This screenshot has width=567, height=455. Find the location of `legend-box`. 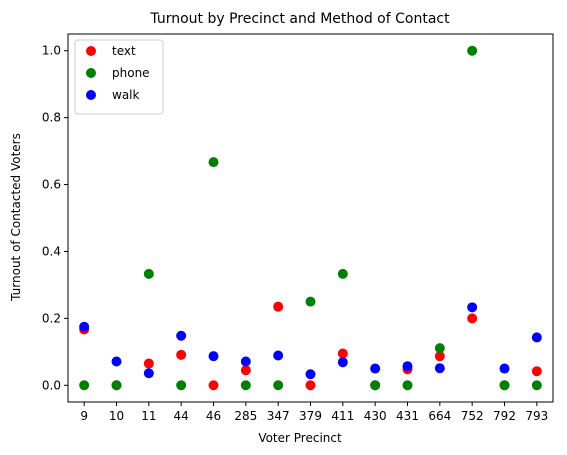

legend-box is located at coordinates (119, 77).